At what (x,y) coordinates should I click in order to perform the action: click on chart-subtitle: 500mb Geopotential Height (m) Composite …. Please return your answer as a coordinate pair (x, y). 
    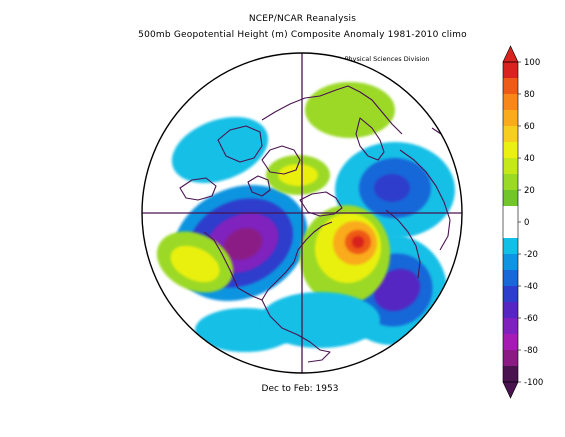
    Looking at the image, I should click on (302, 35).